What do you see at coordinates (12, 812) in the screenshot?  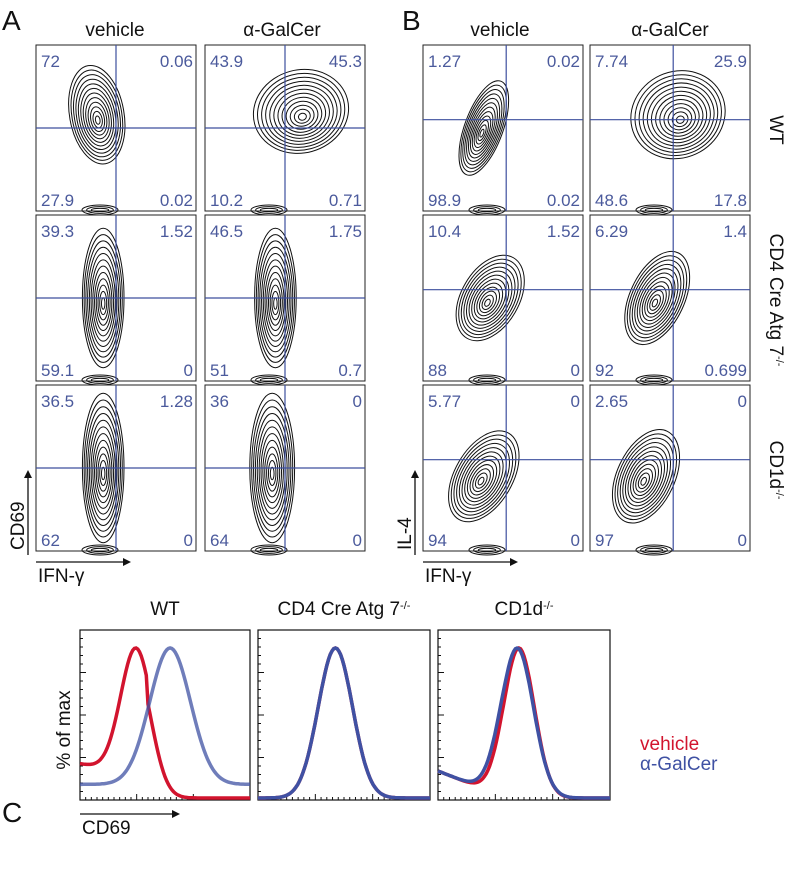 I see `panel-label: C` at bounding box center [12, 812].